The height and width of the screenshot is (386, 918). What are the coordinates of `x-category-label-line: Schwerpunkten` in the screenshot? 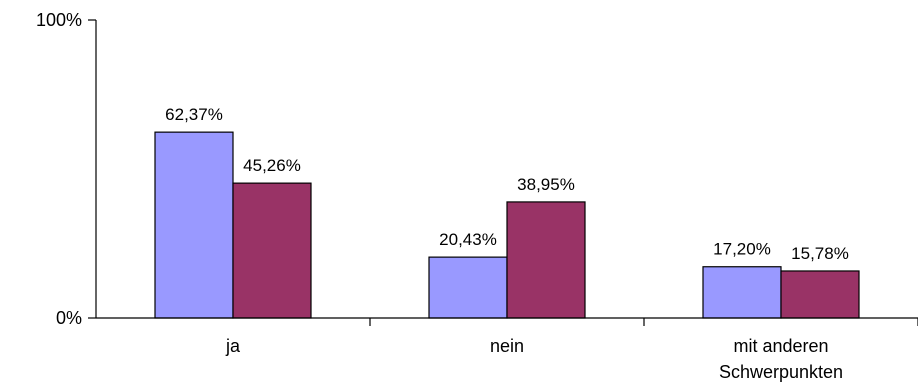 It's located at (781, 372).